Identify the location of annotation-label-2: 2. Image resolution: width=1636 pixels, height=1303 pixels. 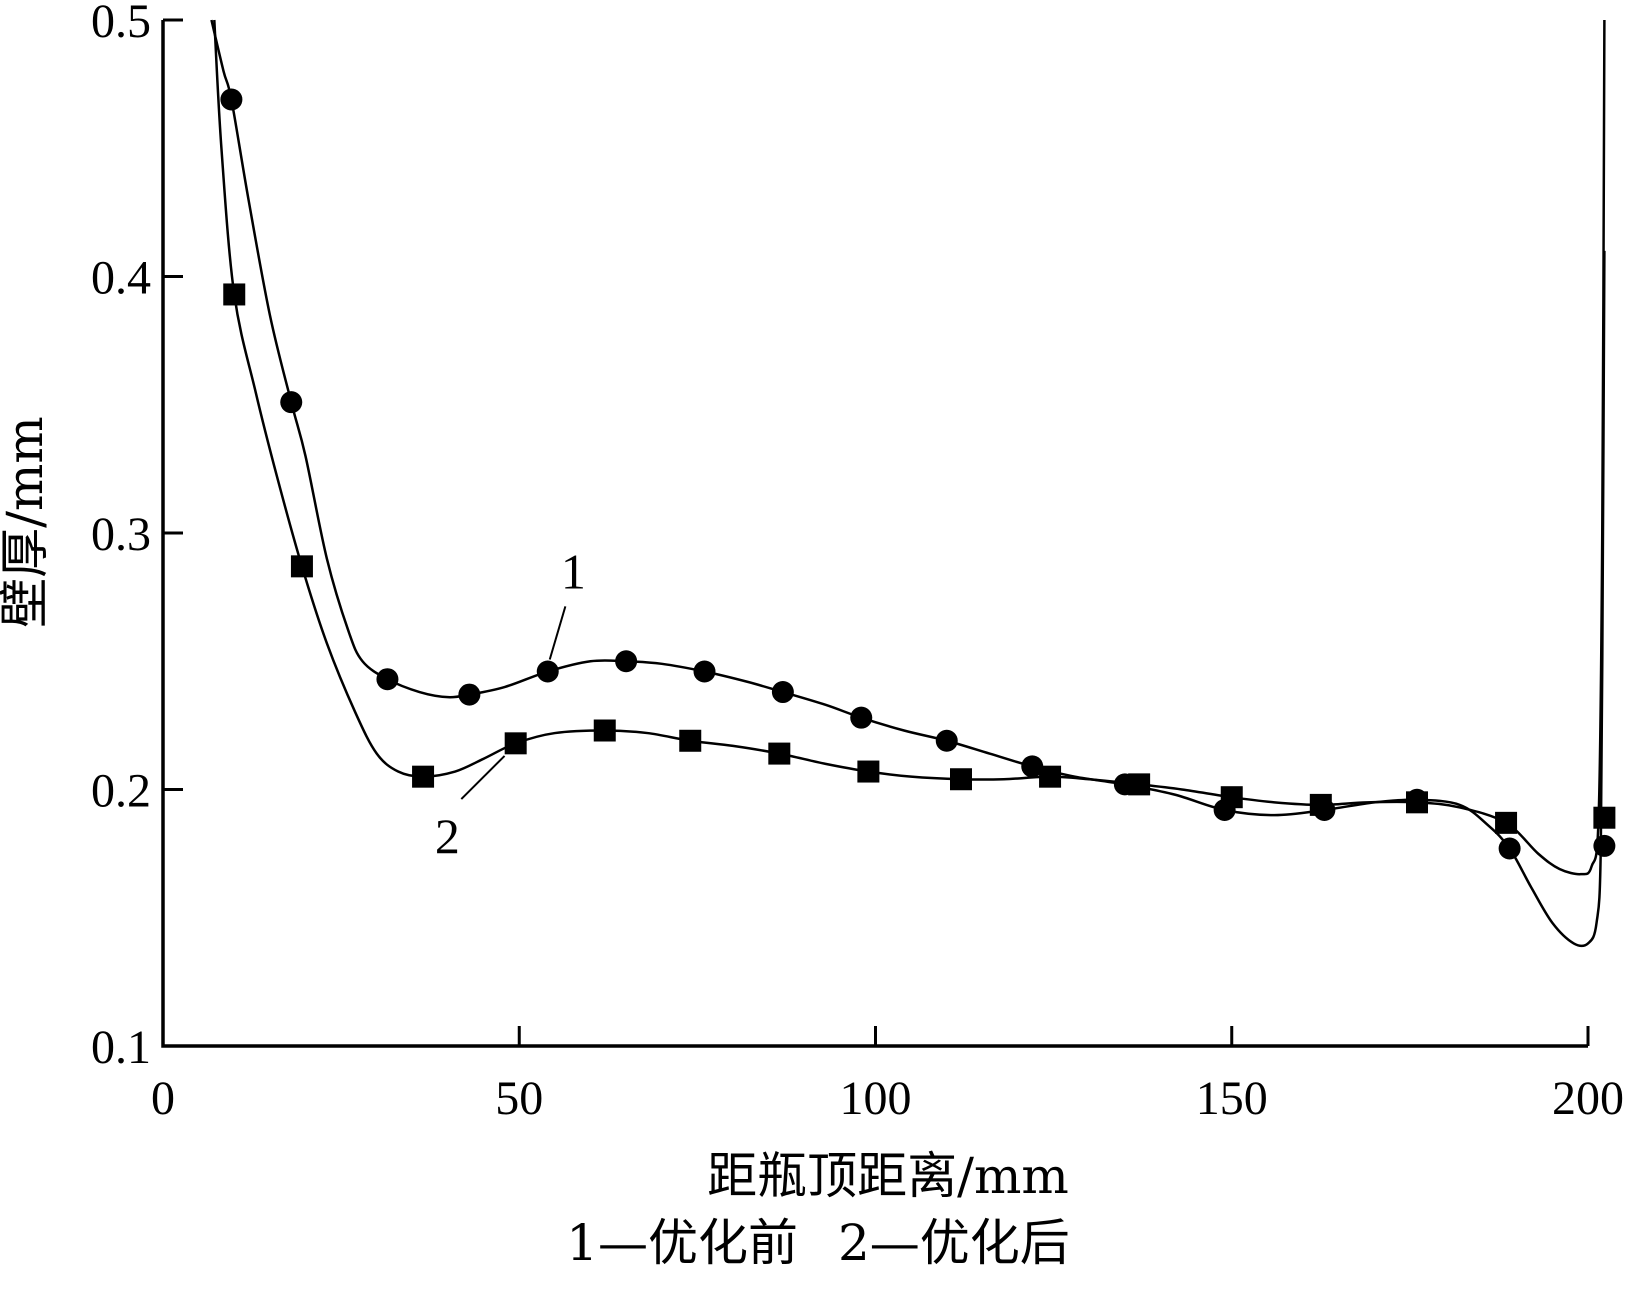
(447, 836).